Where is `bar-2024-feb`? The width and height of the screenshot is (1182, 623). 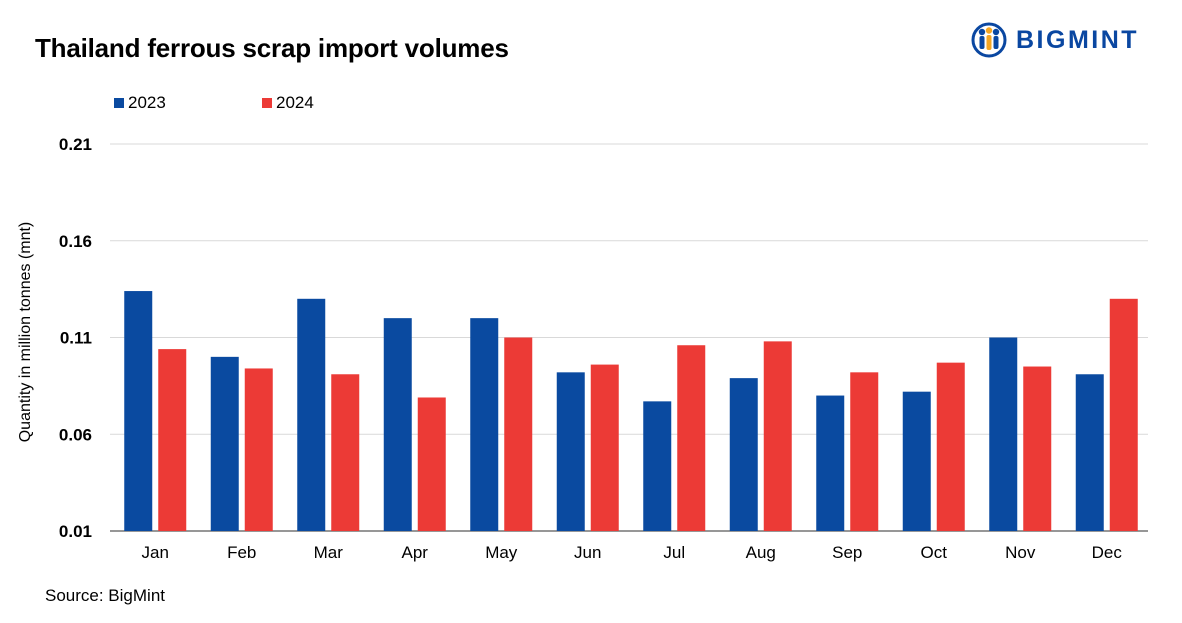 bar-2024-feb is located at coordinates (258, 449).